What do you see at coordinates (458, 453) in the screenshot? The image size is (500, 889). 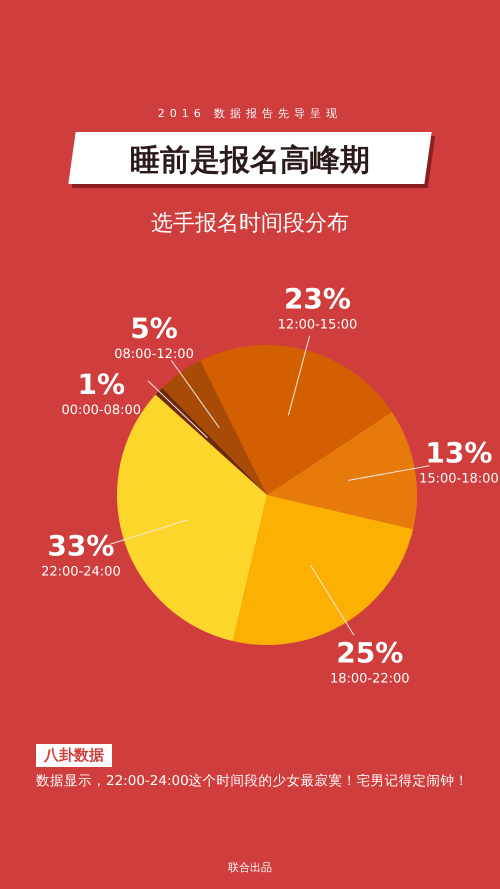 I see `data-label: 13%` at bounding box center [458, 453].